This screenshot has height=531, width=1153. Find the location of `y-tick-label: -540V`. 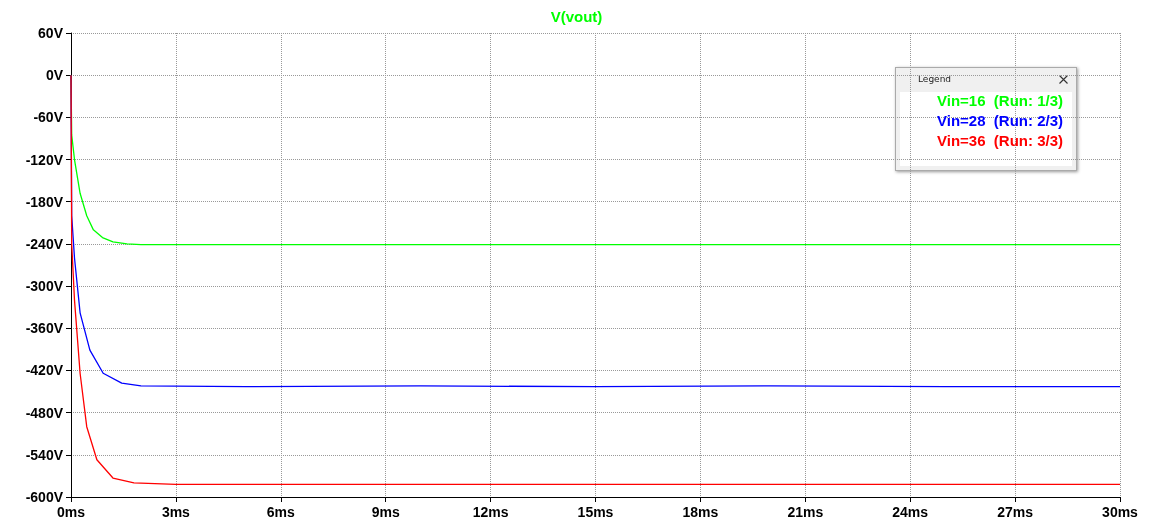

y-tick-label: -540V is located at coordinates (44, 454).